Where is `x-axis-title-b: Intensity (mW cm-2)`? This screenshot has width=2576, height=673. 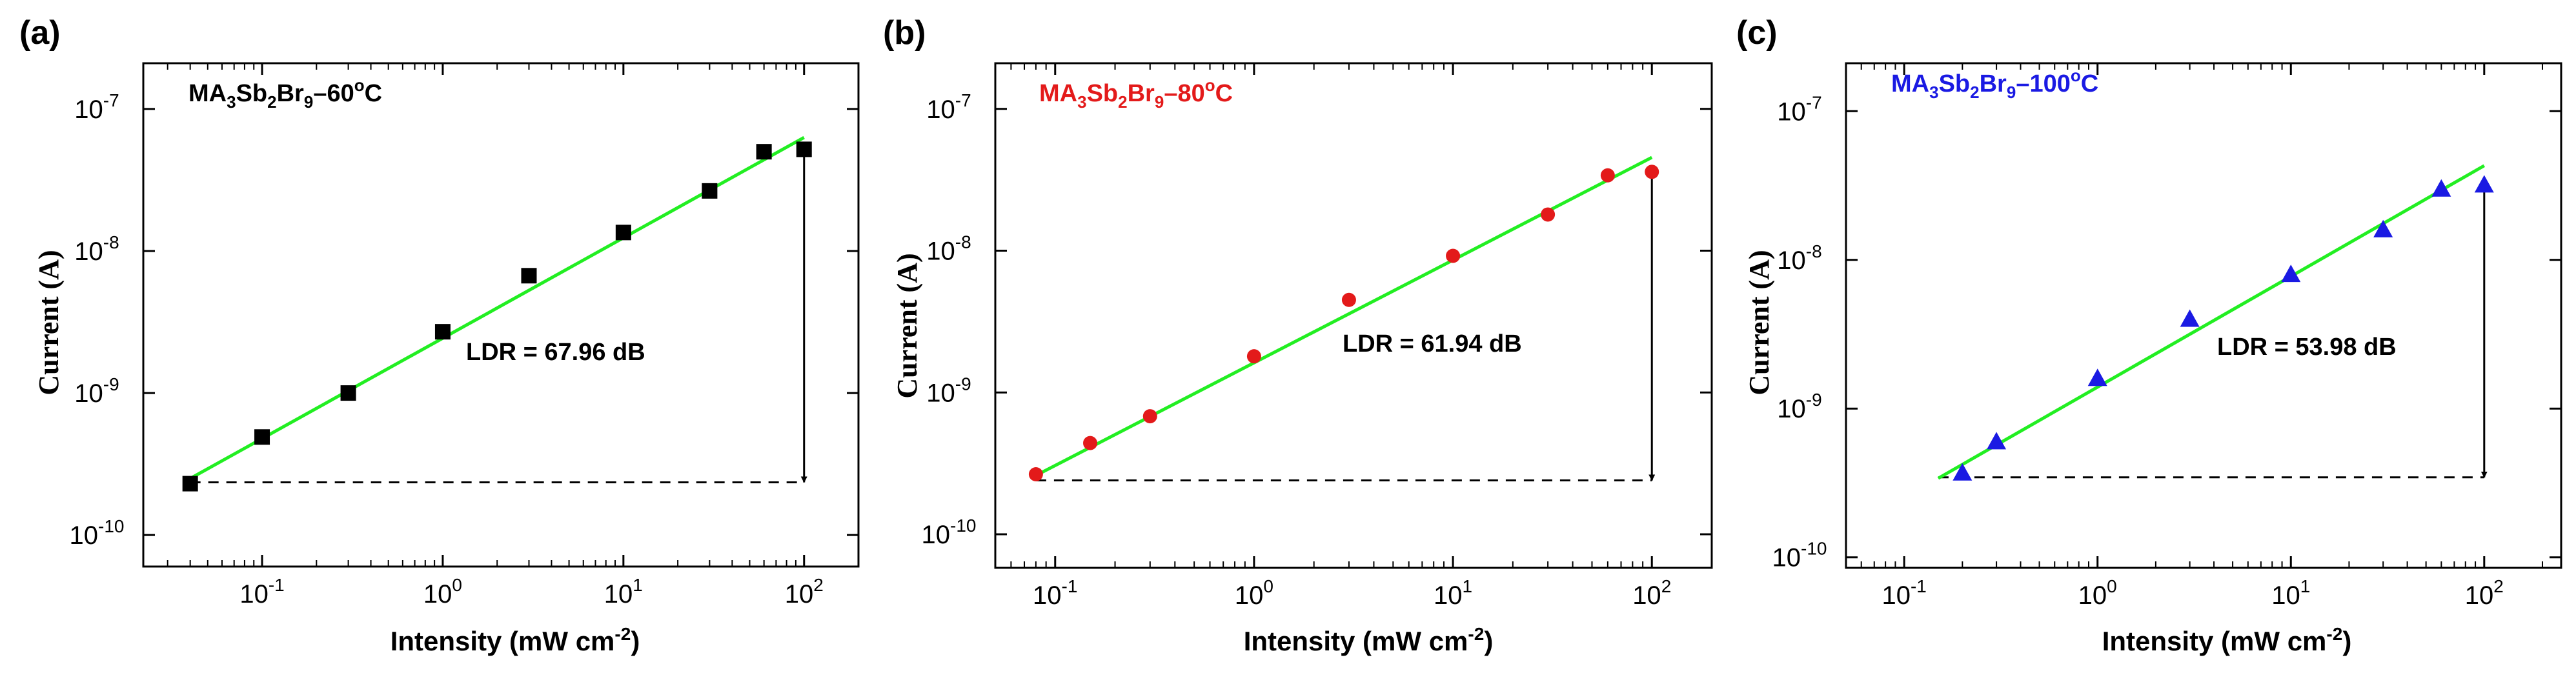
x-axis-title-b: Intensity (mW cm-2) is located at coordinates (1369, 640).